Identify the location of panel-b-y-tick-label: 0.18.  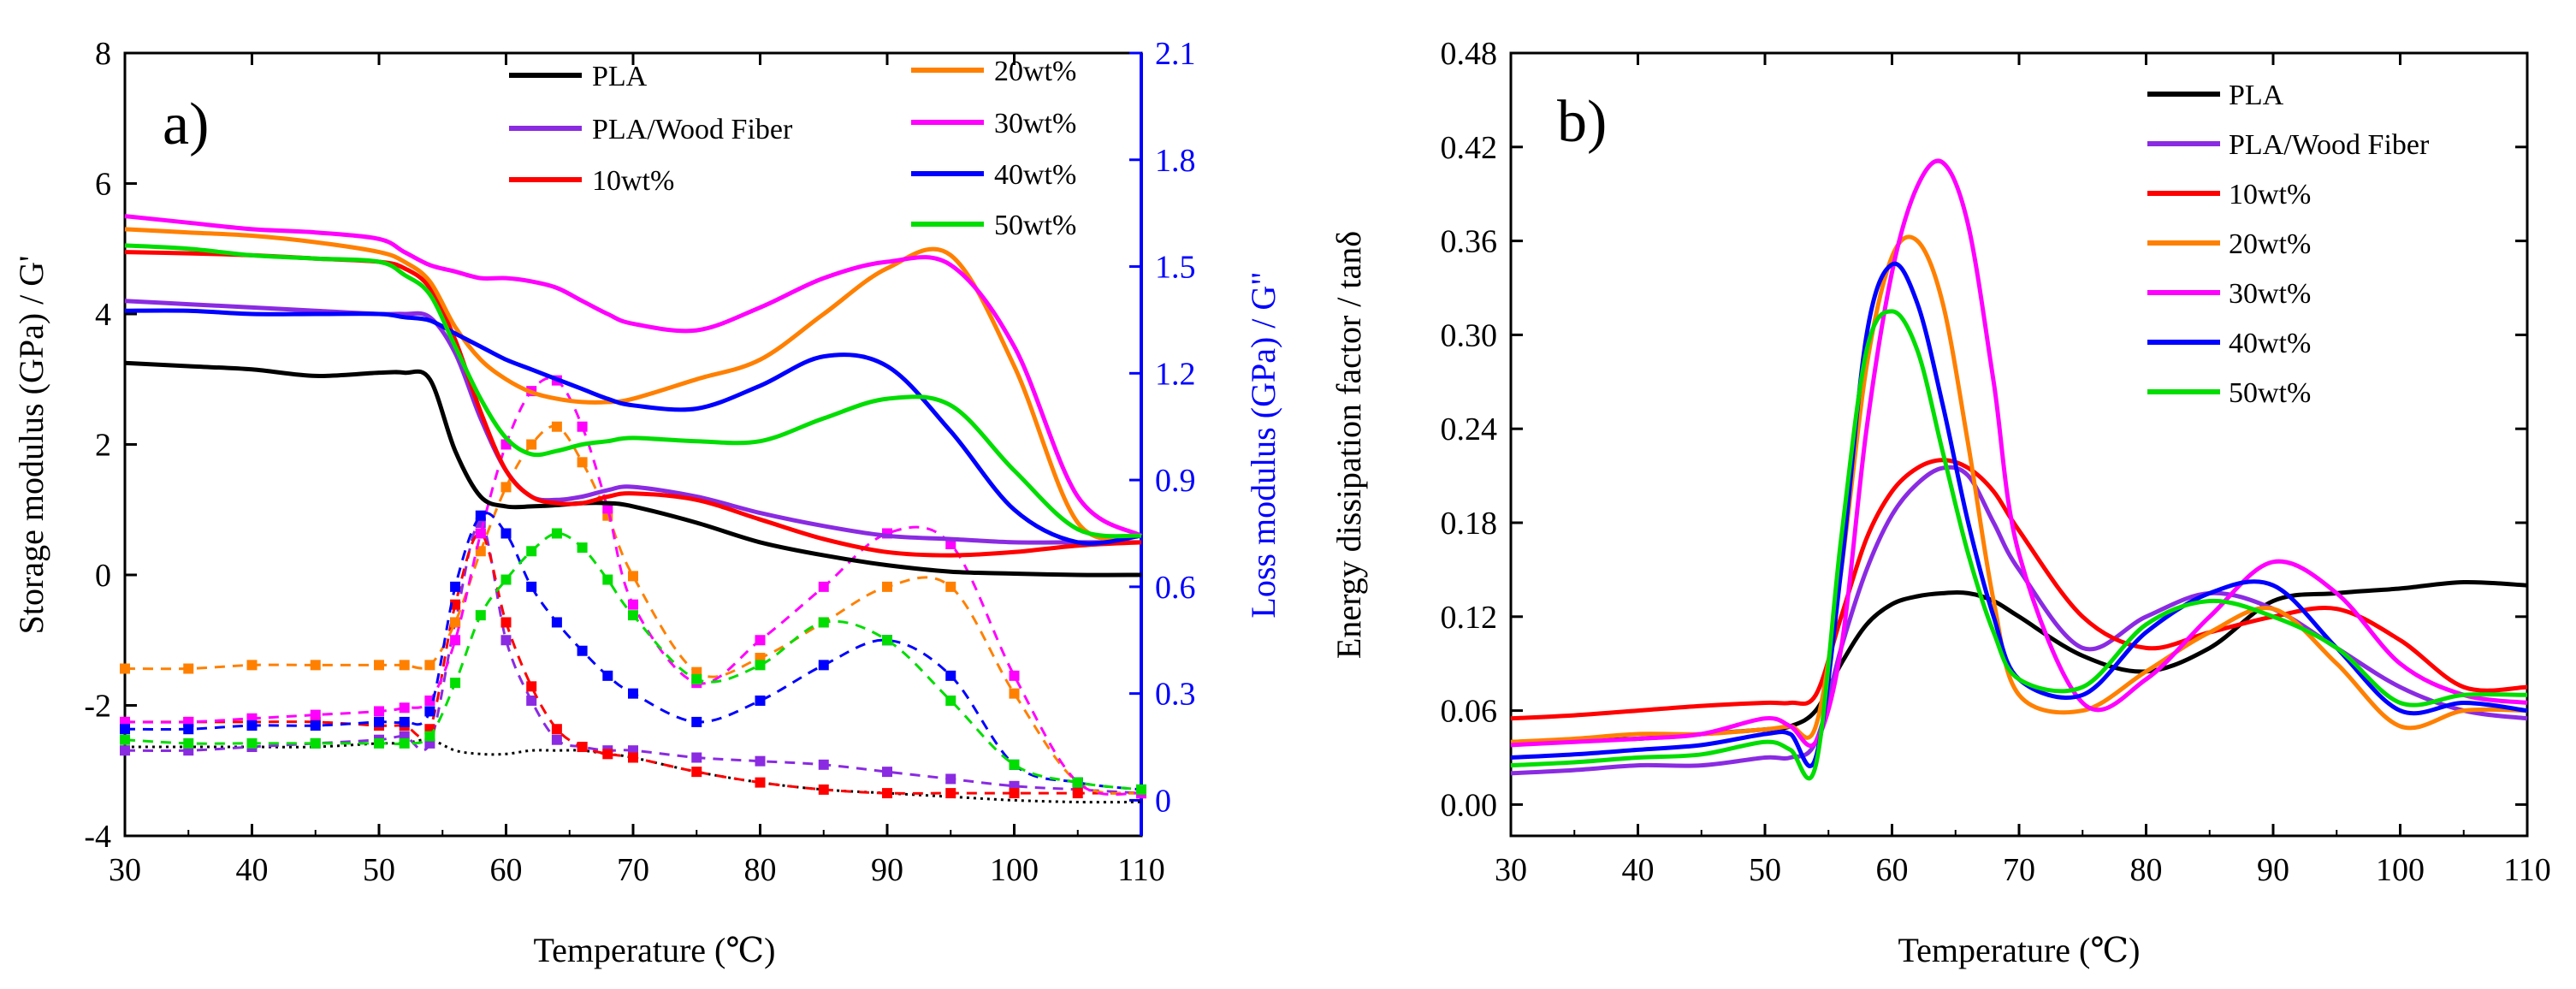
(1469, 524).